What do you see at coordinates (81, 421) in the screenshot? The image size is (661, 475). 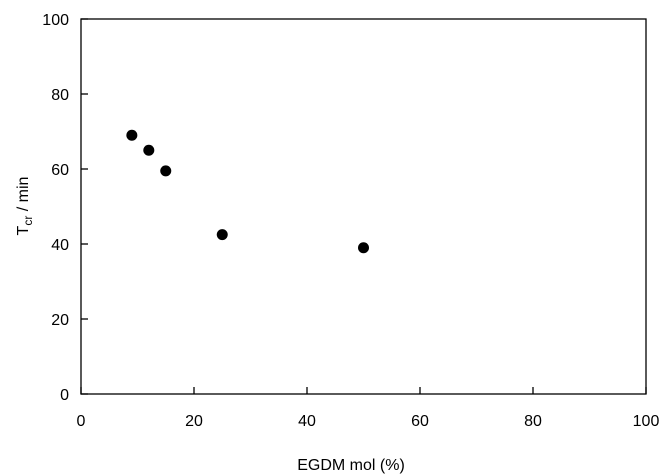 I see `x-tick-label: 0` at bounding box center [81, 421].